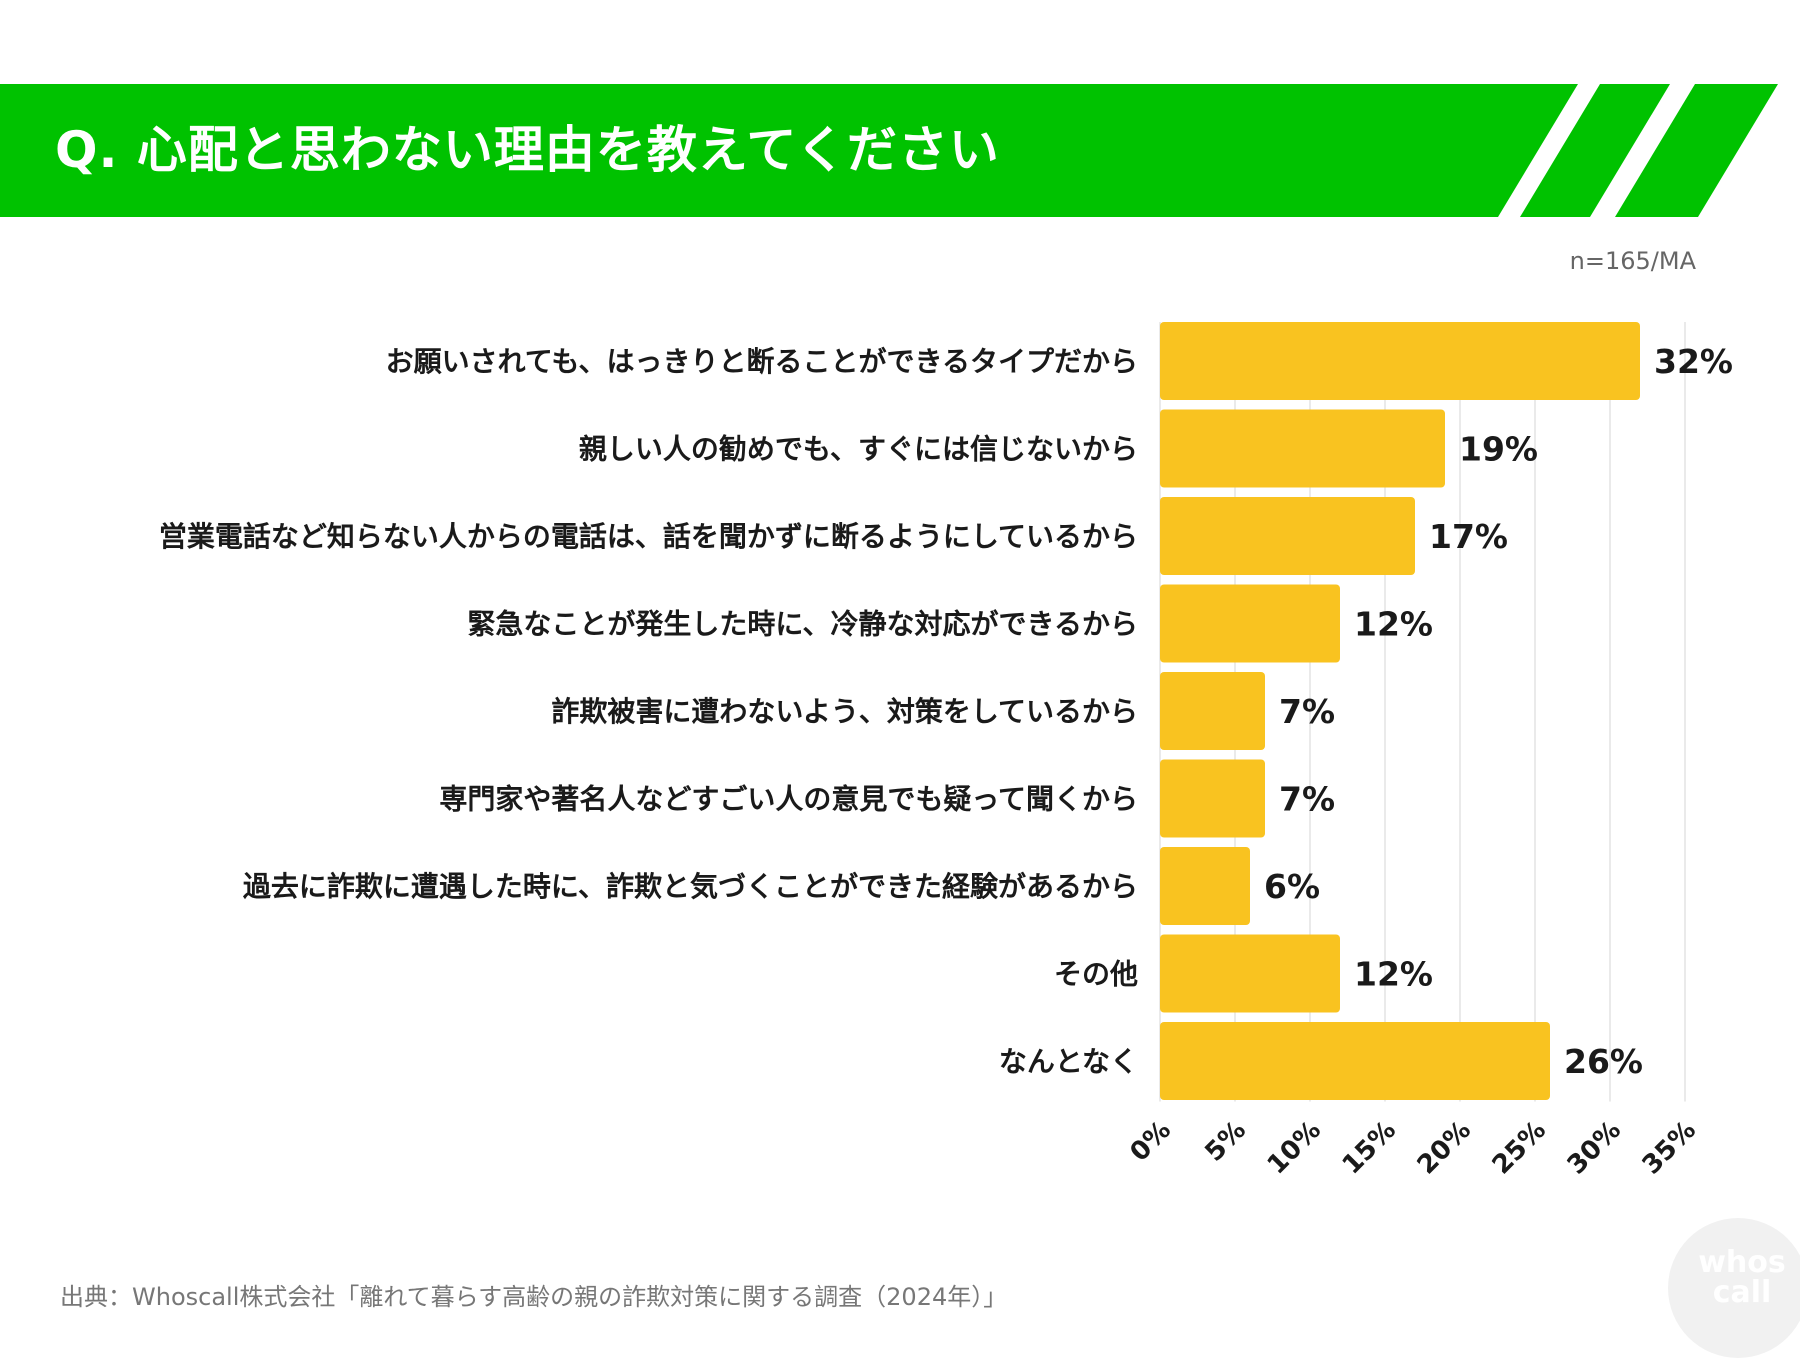 This screenshot has width=1800, height=1358. What do you see at coordinates (1632, 261) in the screenshot?
I see `sample-size-note: n=165/MA` at bounding box center [1632, 261].